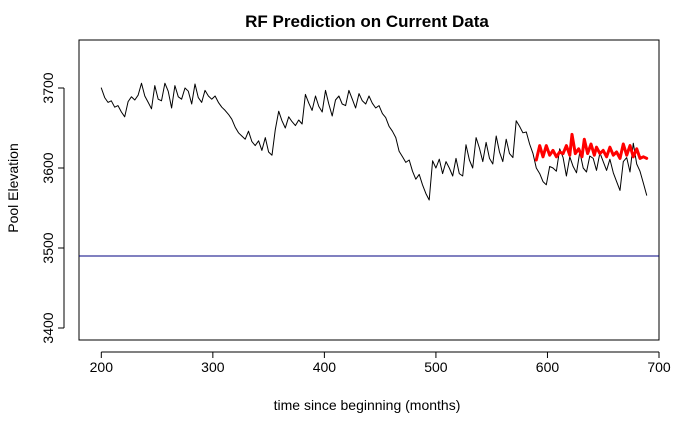 The width and height of the screenshot is (700, 432). Describe the element at coordinates (325, 367) in the screenshot. I see `x-tick-label: 400` at that location.